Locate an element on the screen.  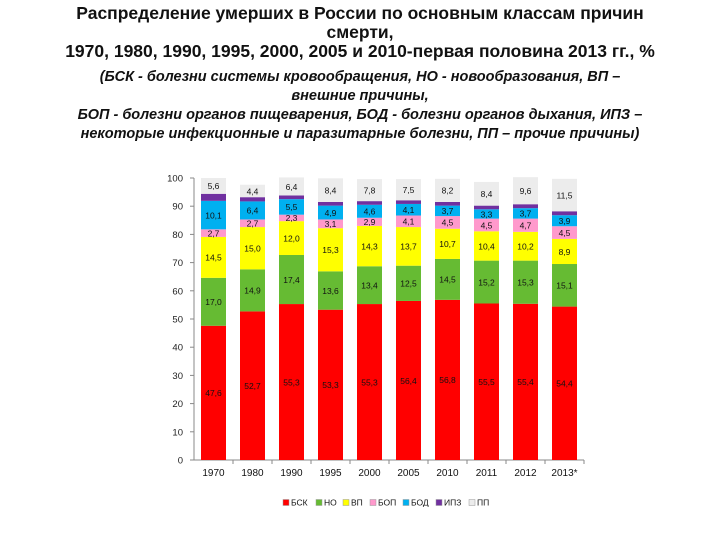
data-label: 15,0 is located at coordinates (252, 249).